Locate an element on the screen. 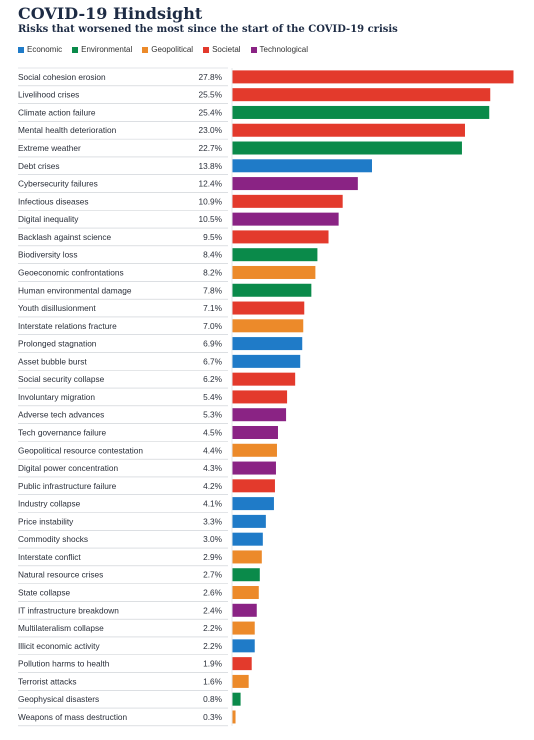 Image resolution: width=534 pixels, height=740 pixels. legend-label: Societal is located at coordinates (226, 49).